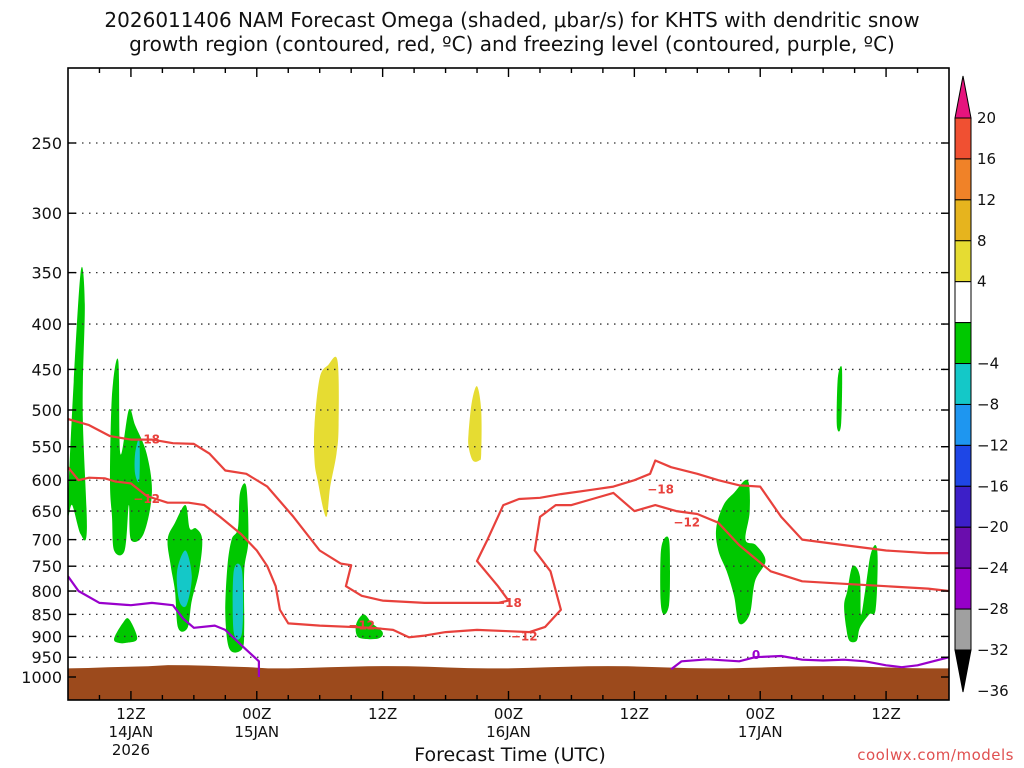  What do you see at coordinates (963, 671) in the screenshot?
I see `colorbar-extend-min` at bounding box center [963, 671].